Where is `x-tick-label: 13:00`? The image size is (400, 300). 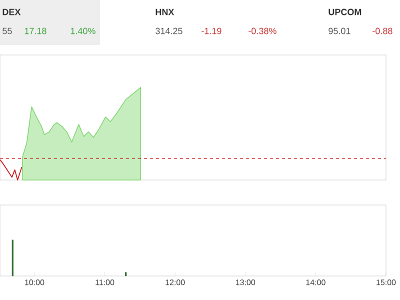 x-tick-label: 13:00 is located at coordinates (246, 283).